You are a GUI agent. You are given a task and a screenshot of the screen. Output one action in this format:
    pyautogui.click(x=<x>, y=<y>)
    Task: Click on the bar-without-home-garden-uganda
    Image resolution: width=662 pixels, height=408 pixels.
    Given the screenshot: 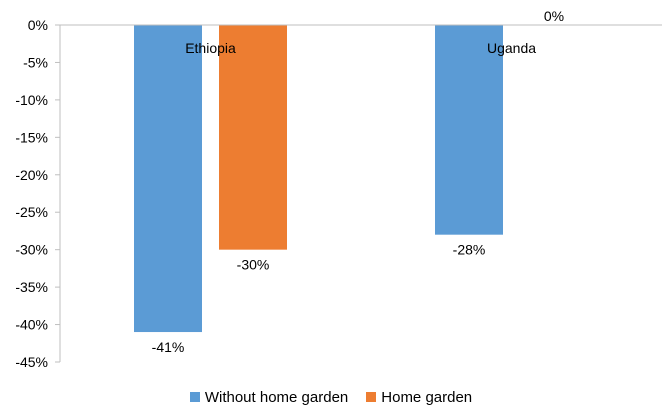 What is the action you would take?
    pyautogui.click(x=469, y=130)
    